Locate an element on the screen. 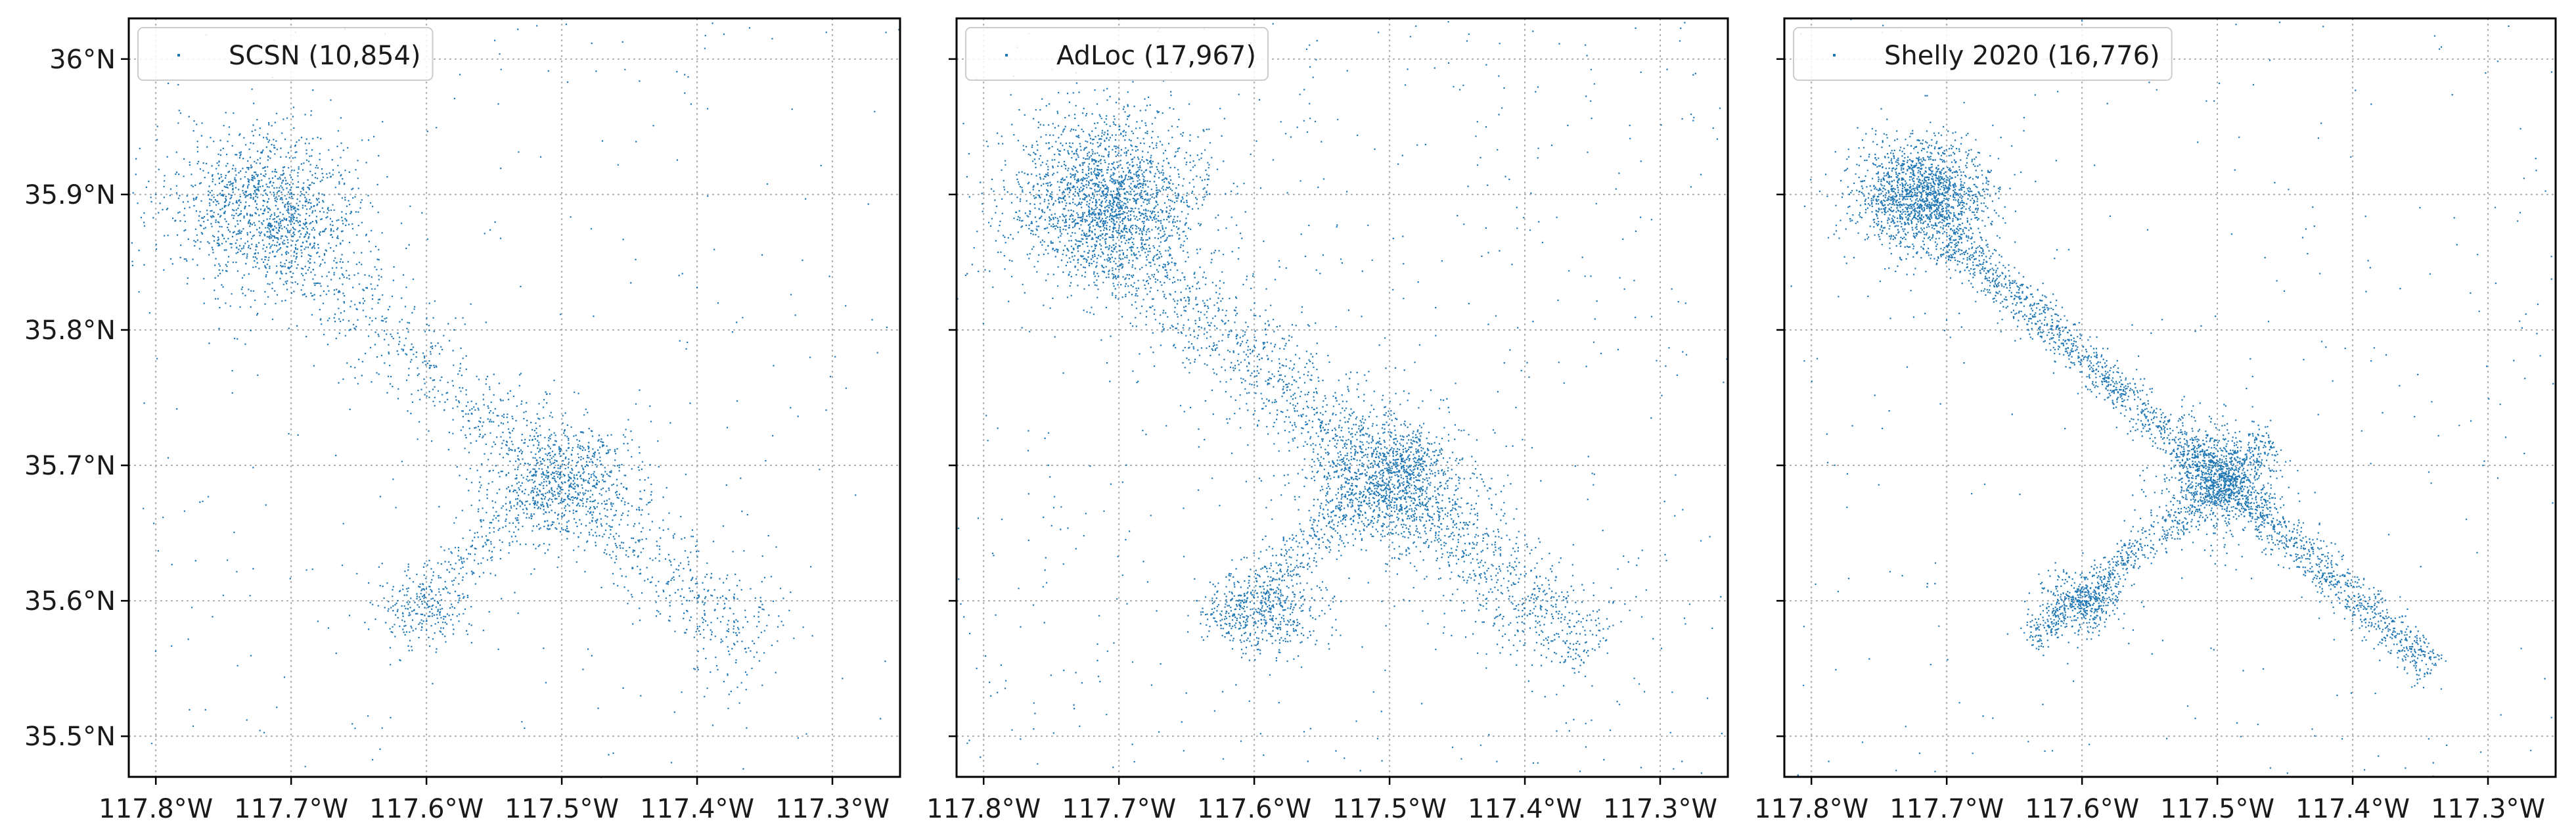 This screenshot has height=838, width=2576. y-tick-label: 36°N is located at coordinates (82, 60).